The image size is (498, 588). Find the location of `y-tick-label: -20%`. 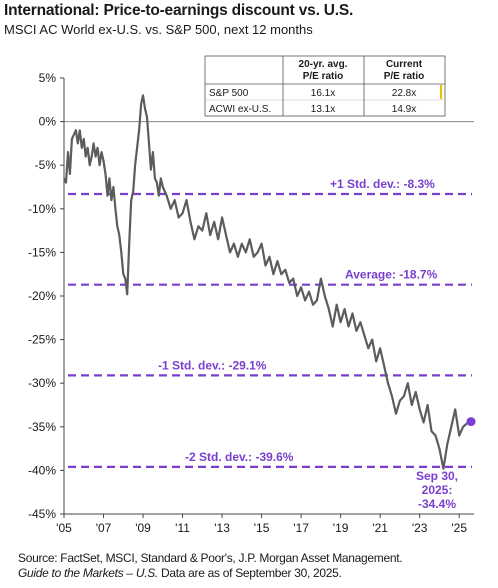

y-tick-label: -20% is located at coordinates (42, 296).